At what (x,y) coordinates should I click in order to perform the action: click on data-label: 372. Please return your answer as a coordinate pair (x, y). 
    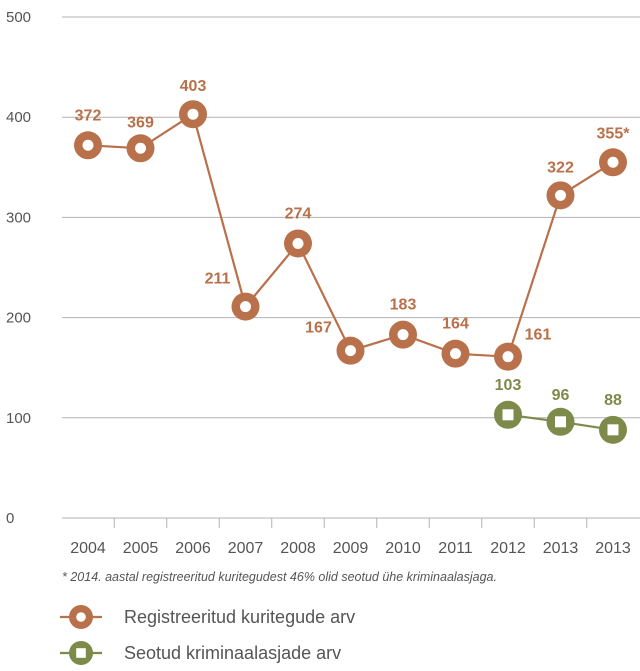
    Looking at the image, I should click on (88, 115).